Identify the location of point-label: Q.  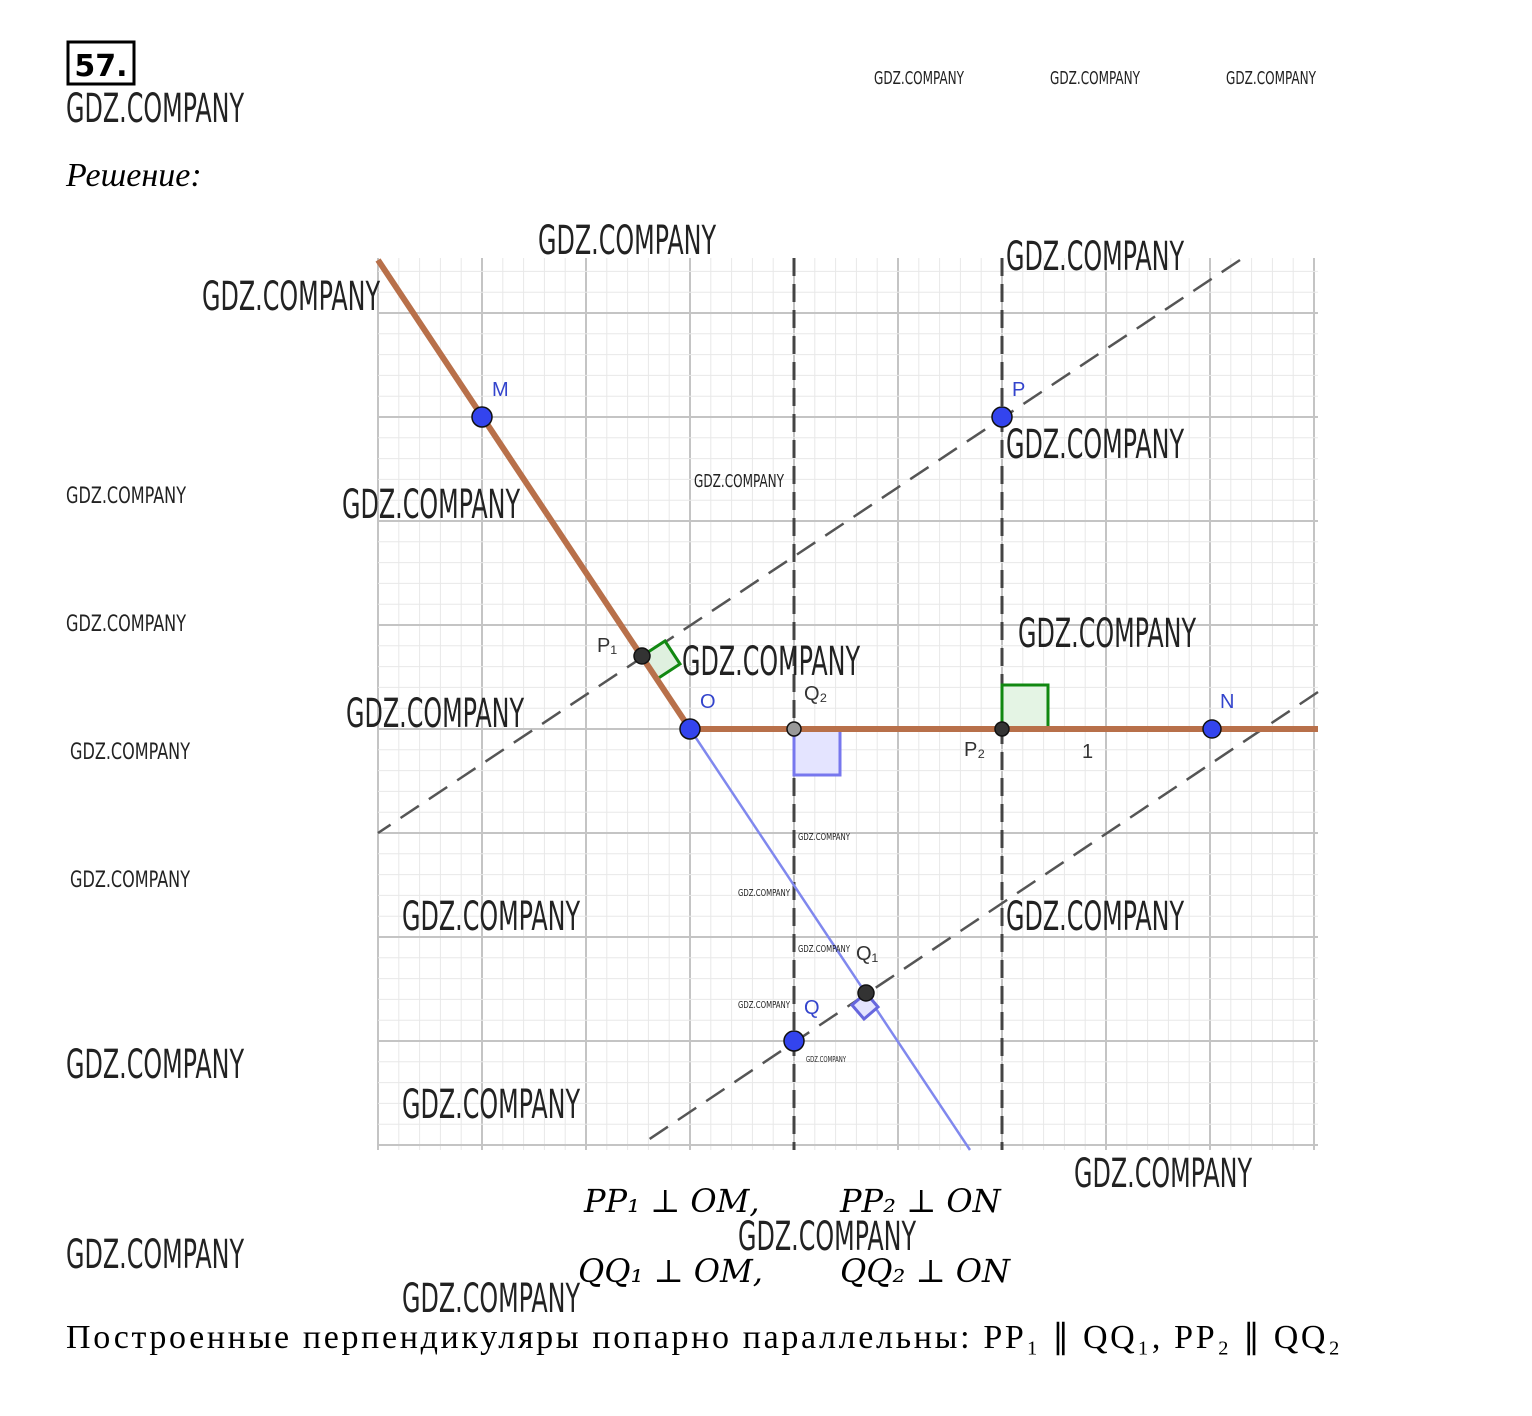
(812, 1008).